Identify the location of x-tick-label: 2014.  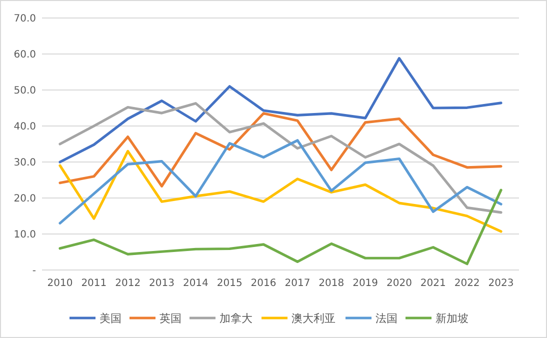
(195, 283).